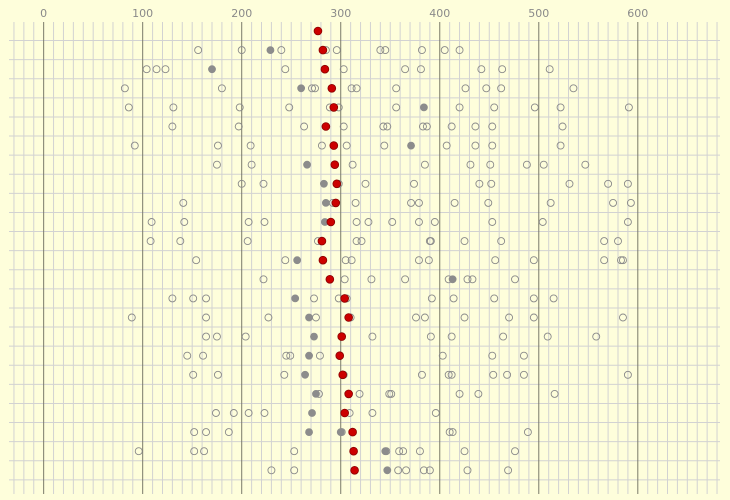 Image resolution: width=730 pixels, height=500 pixels. Describe the element at coordinates (241, 13) in the screenshot. I see `x-tick-label: 200` at that location.